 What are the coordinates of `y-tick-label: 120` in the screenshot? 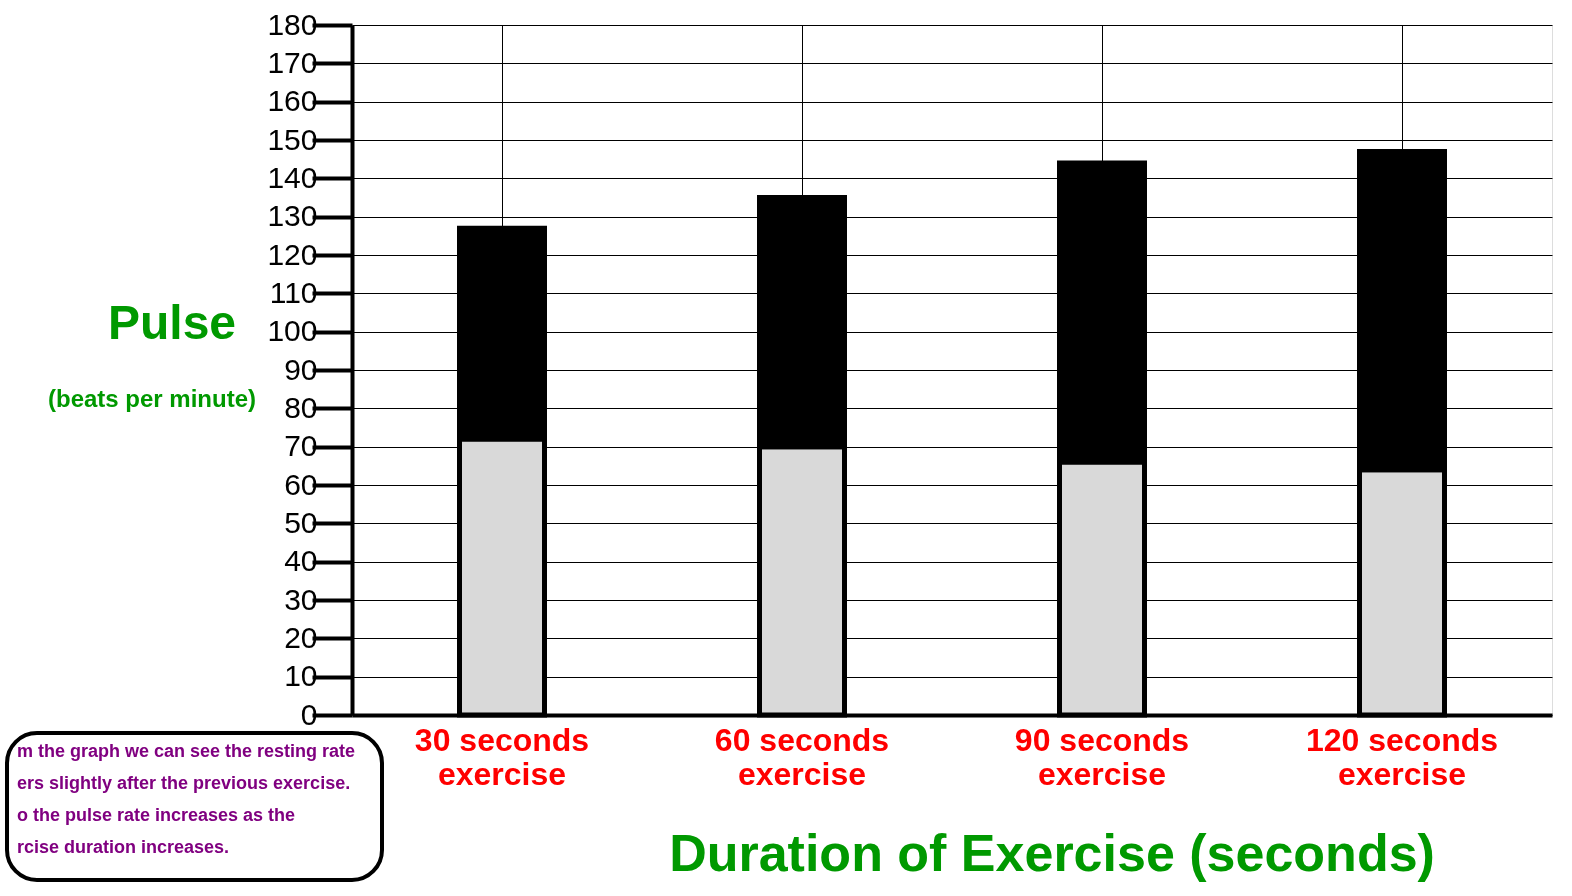 It's located at (292, 254).